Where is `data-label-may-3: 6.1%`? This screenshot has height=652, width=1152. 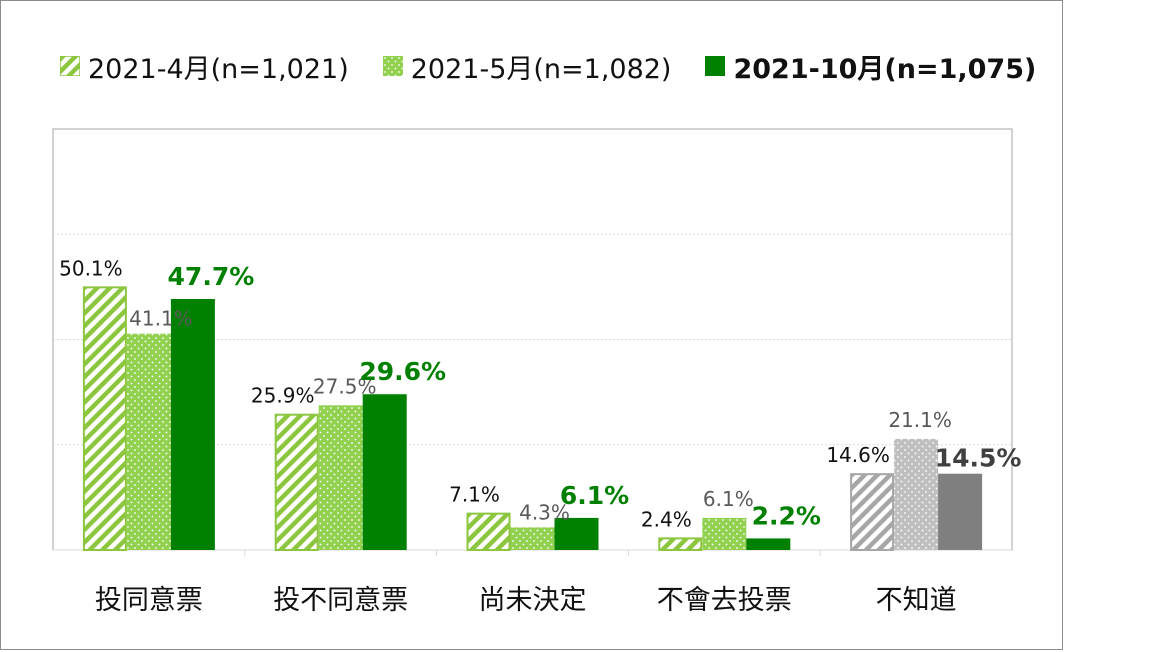
data-label-may-3: 6.1% is located at coordinates (728, 499).